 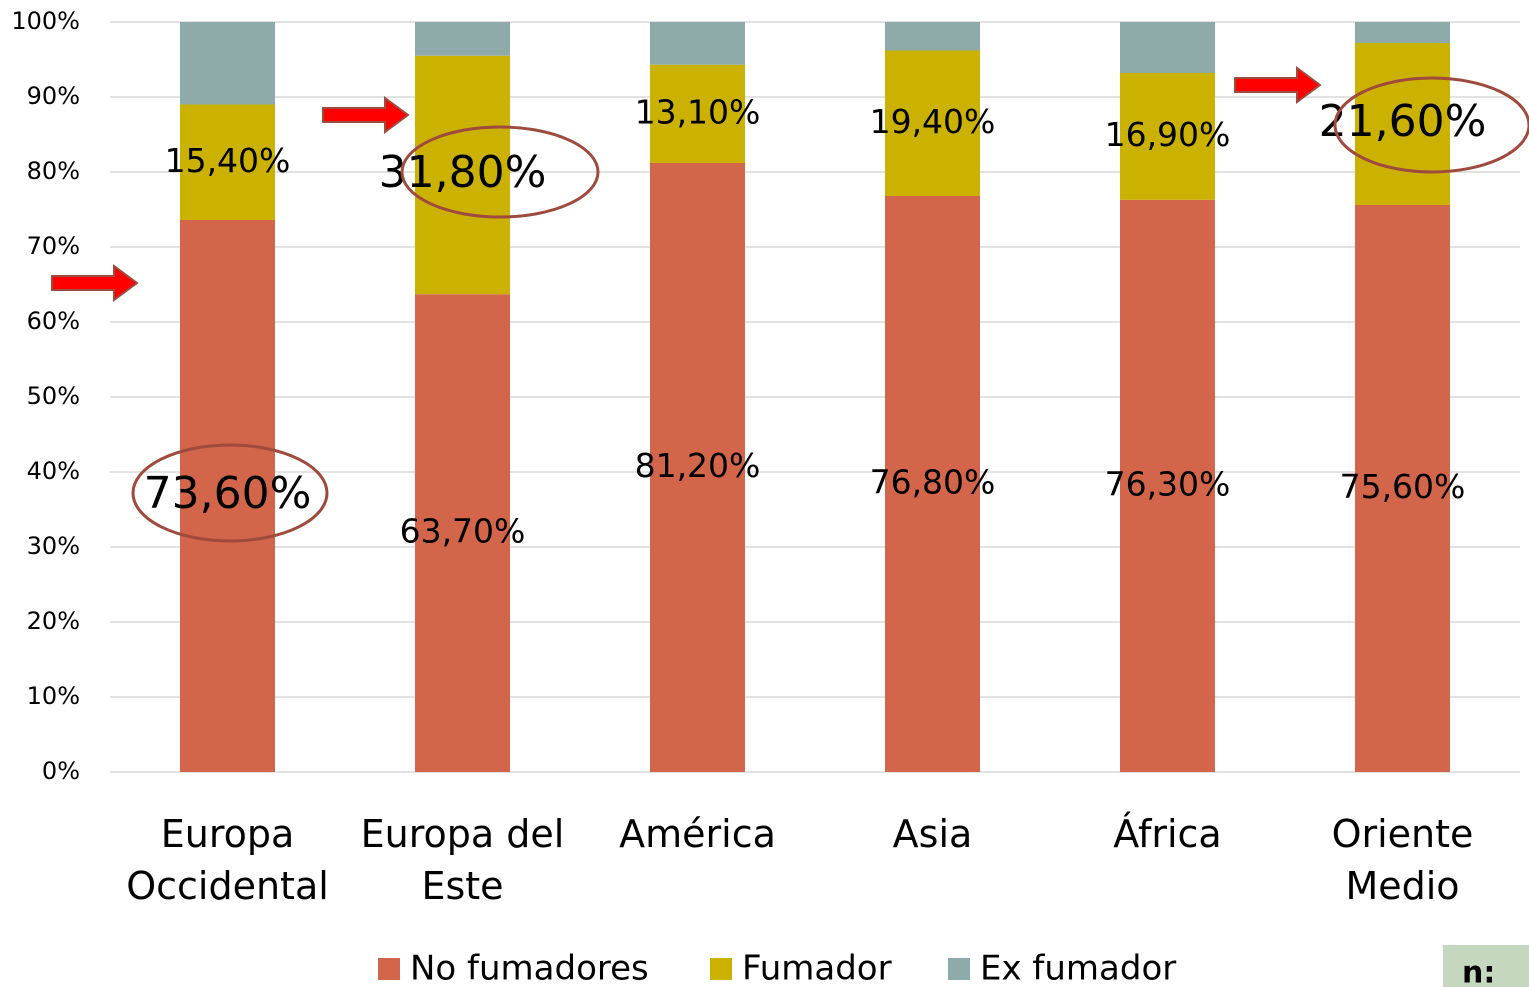 What do you see at coordinates (53, 171) in the screenshot?
I see `y-tick-label: 80%` at bounding box center [53, 171].